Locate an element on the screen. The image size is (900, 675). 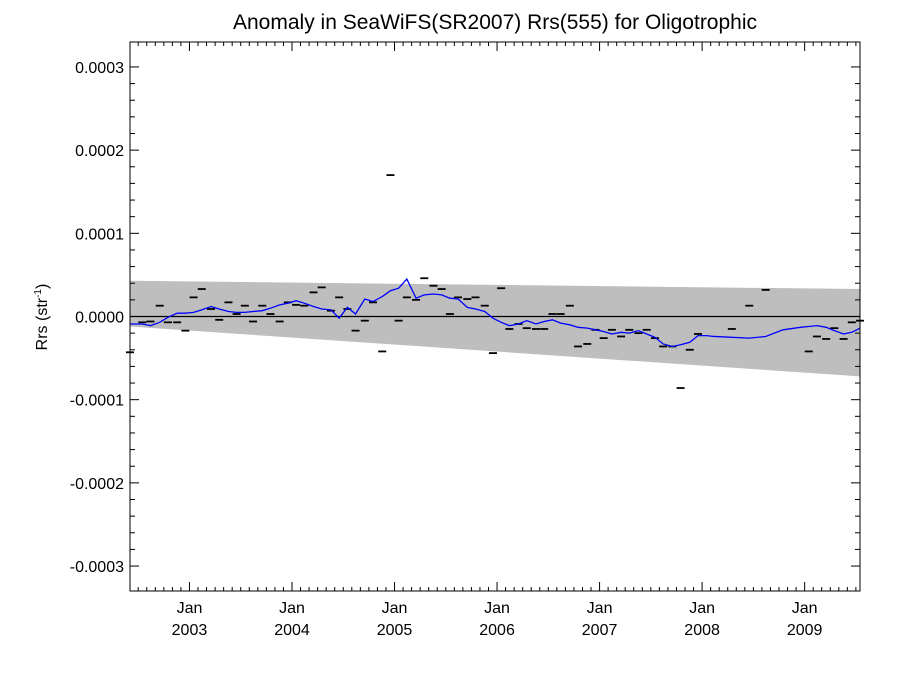
uncertainty-band is located at coordinates (495, 328).